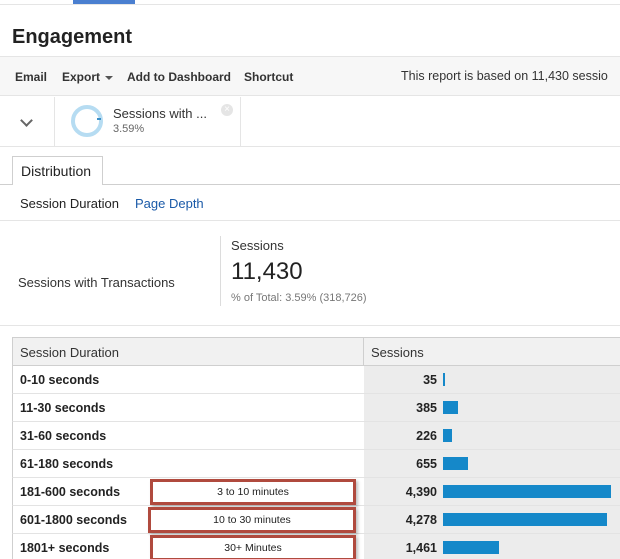 The width and height of the screenshot is (620, 559). What do you see at coordinates (316, 380) in the screenshot?
I see `table-row: 0-10 seconds 35` at bounding box center [316, 380].